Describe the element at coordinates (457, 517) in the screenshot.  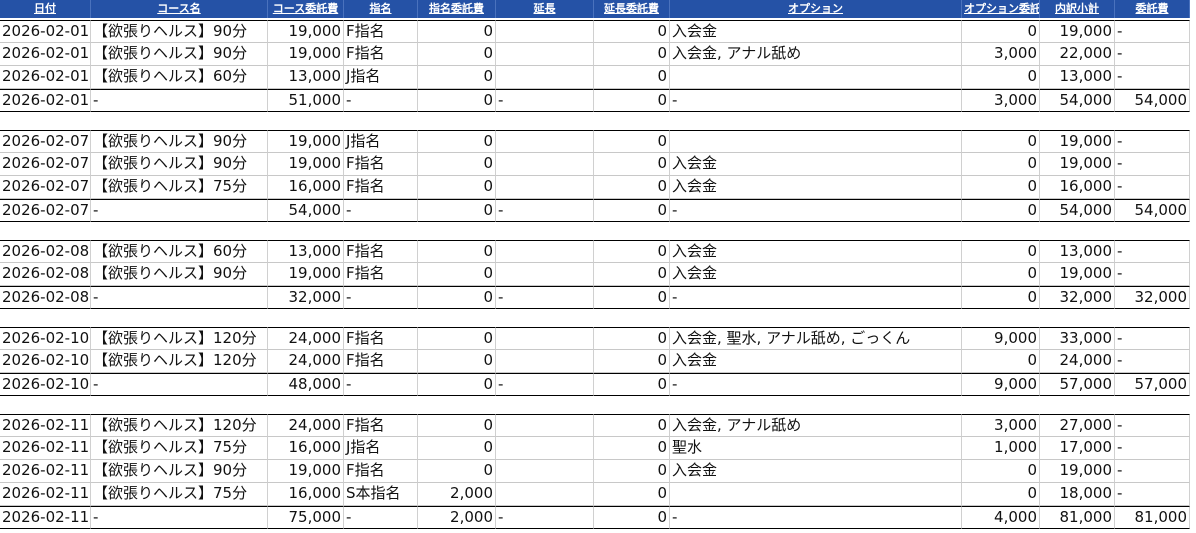
I see `subtotal-cell: 2,000` at that location.